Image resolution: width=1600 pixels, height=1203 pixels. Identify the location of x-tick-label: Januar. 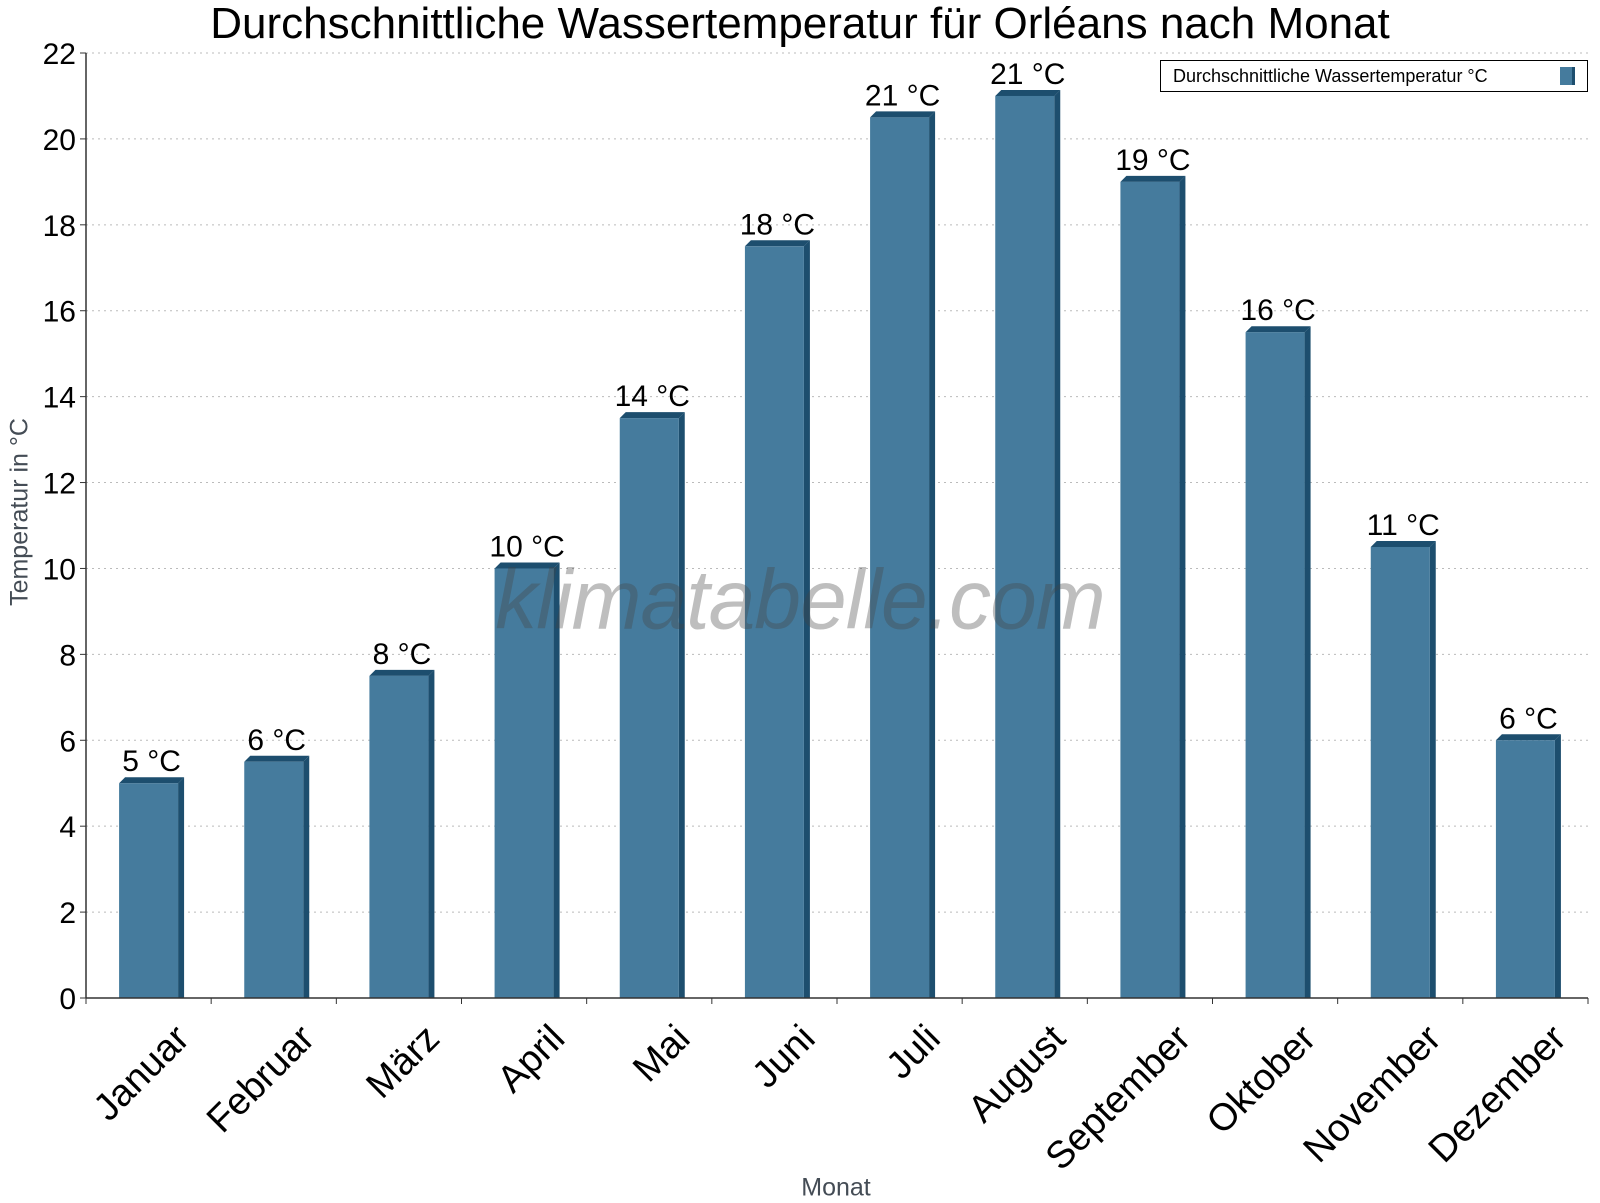
(142, 1073).